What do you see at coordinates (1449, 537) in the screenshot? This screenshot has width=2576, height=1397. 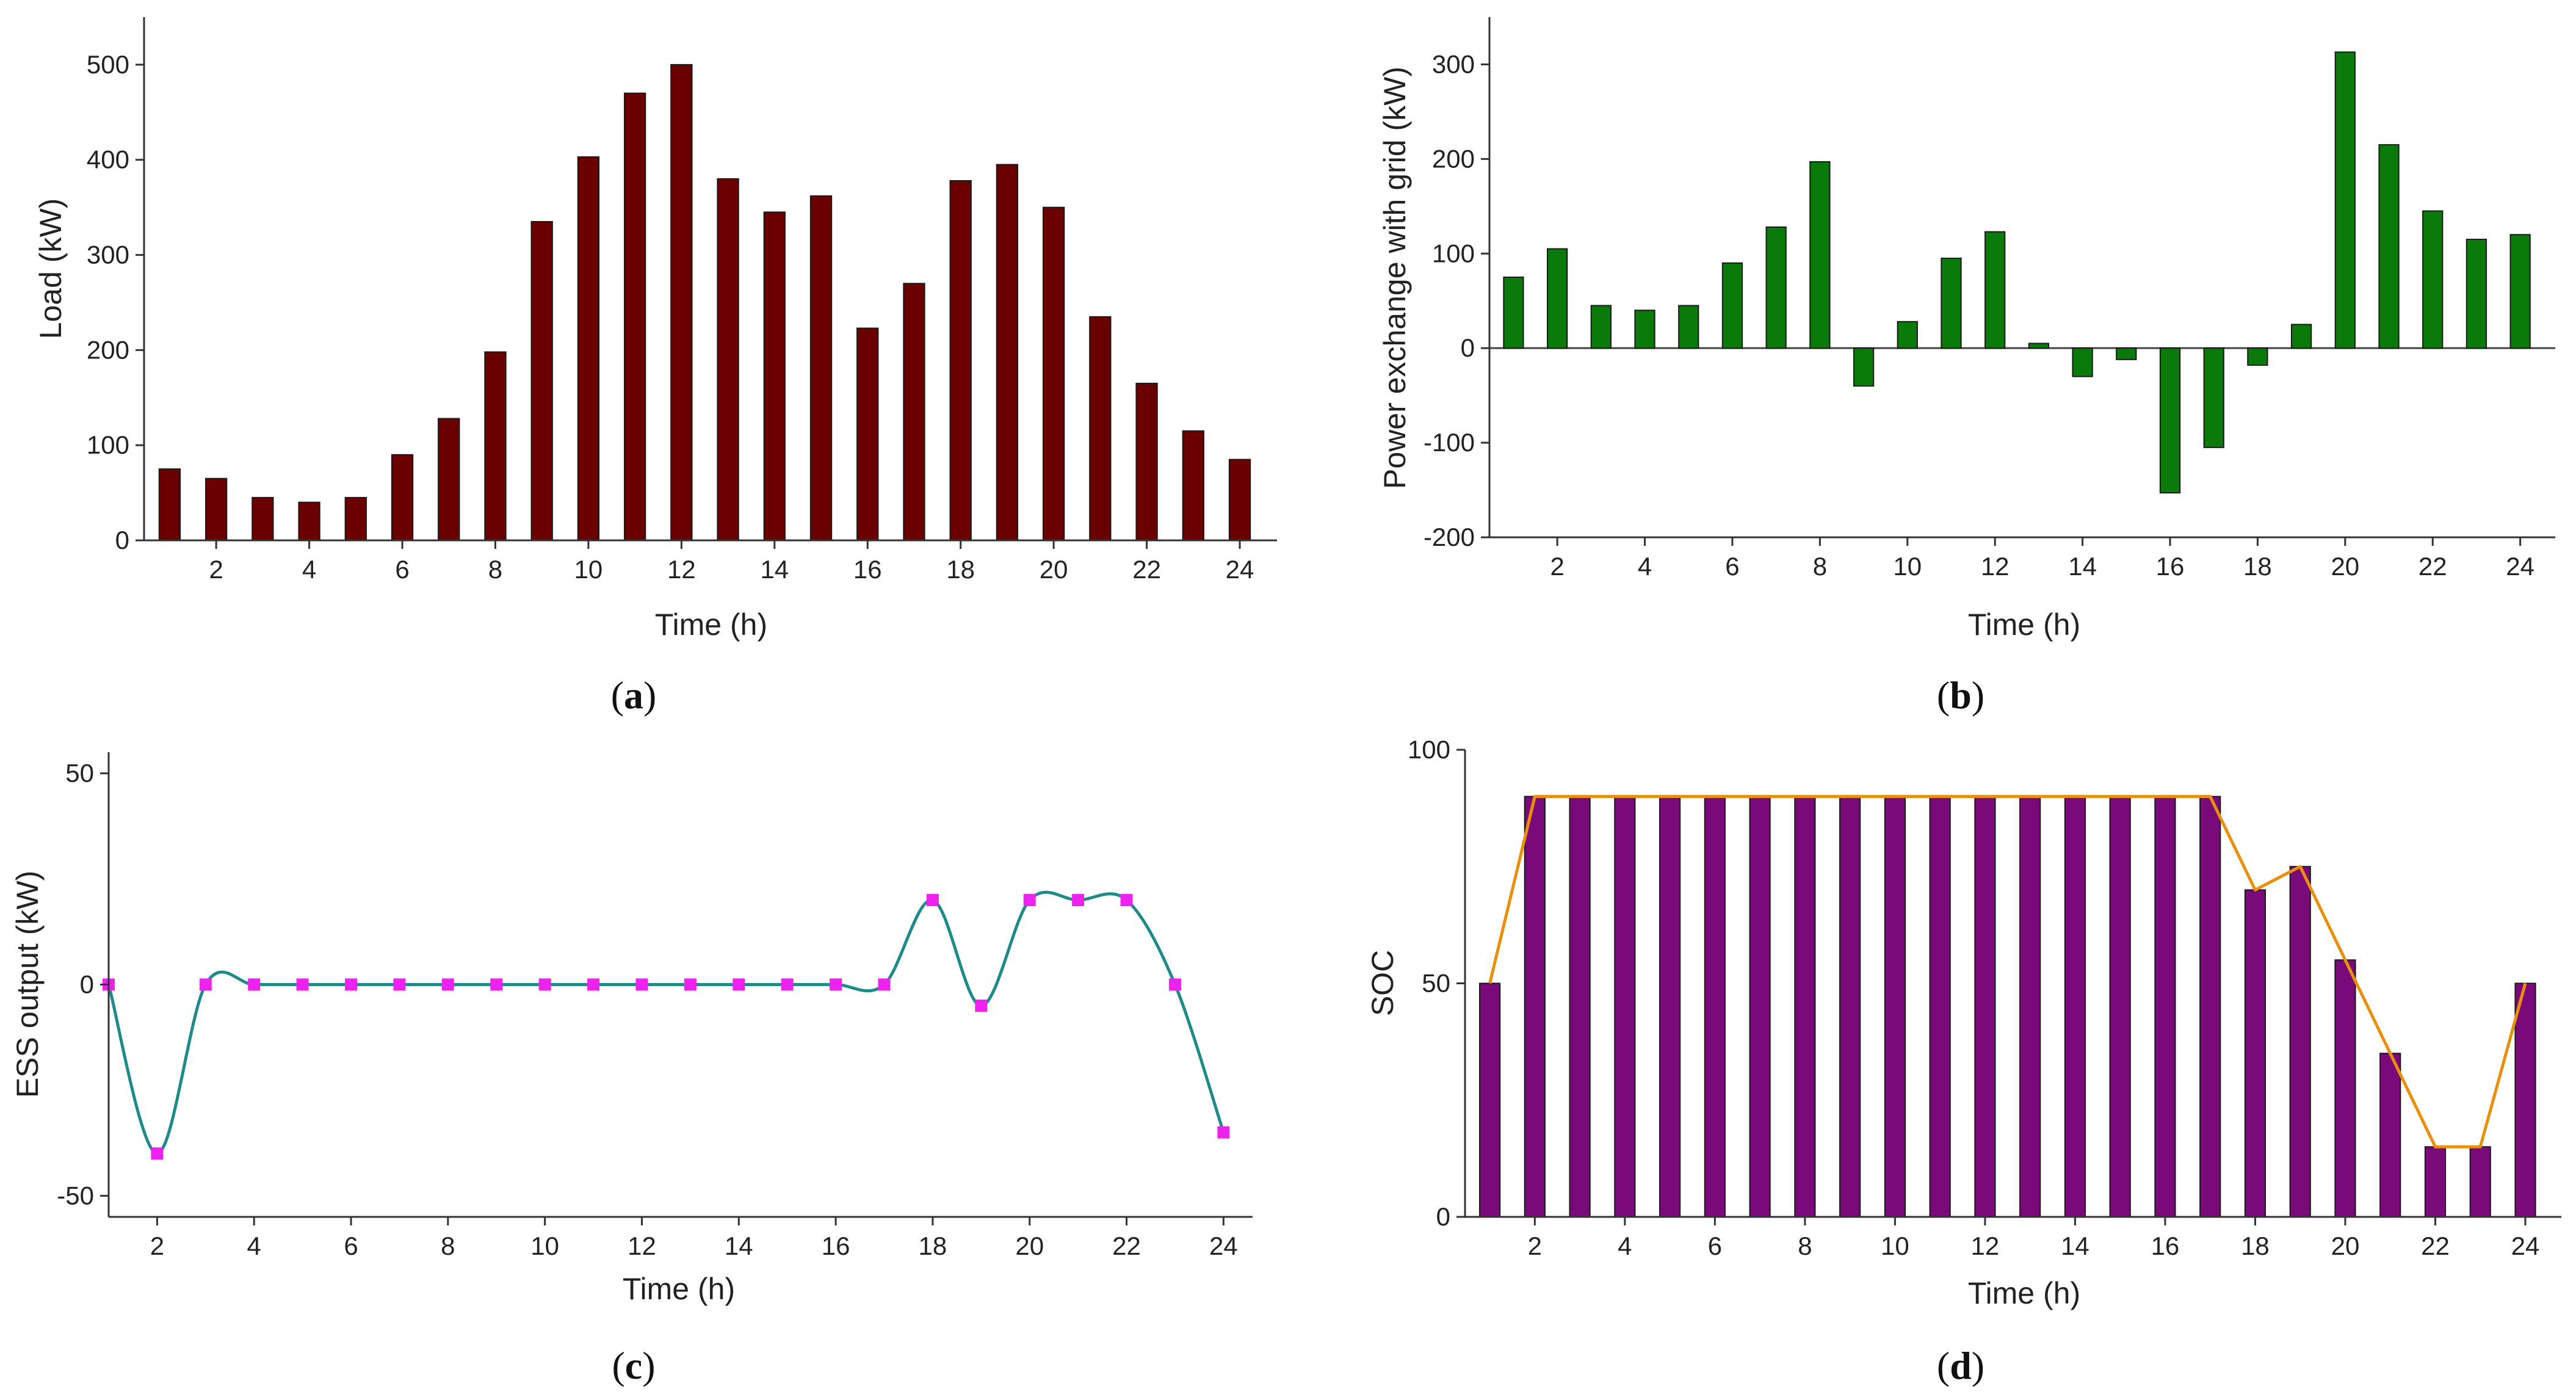 I see `panel-b-ytick-label: -200` at bounding box center [1449, 537].